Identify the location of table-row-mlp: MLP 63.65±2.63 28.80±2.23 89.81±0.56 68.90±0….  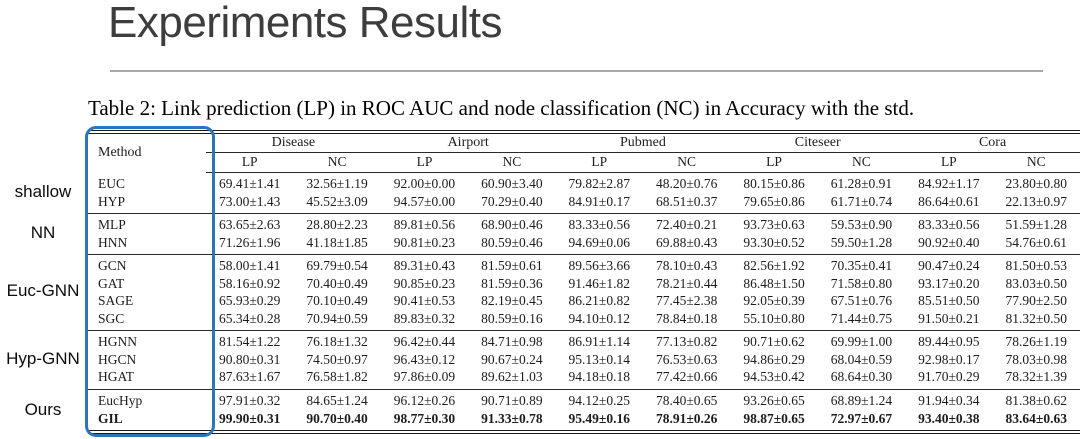
(584, 223).